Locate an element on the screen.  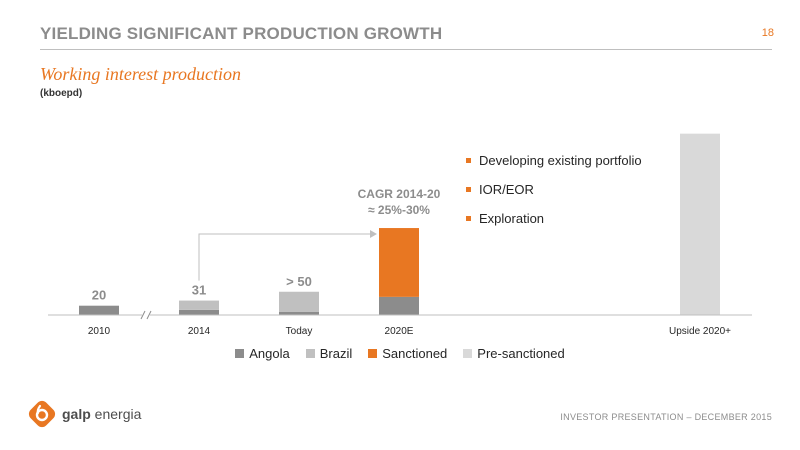
legend-item-pre-sanctioned: Pre-sanctioned is located at coordinates (514, 353).